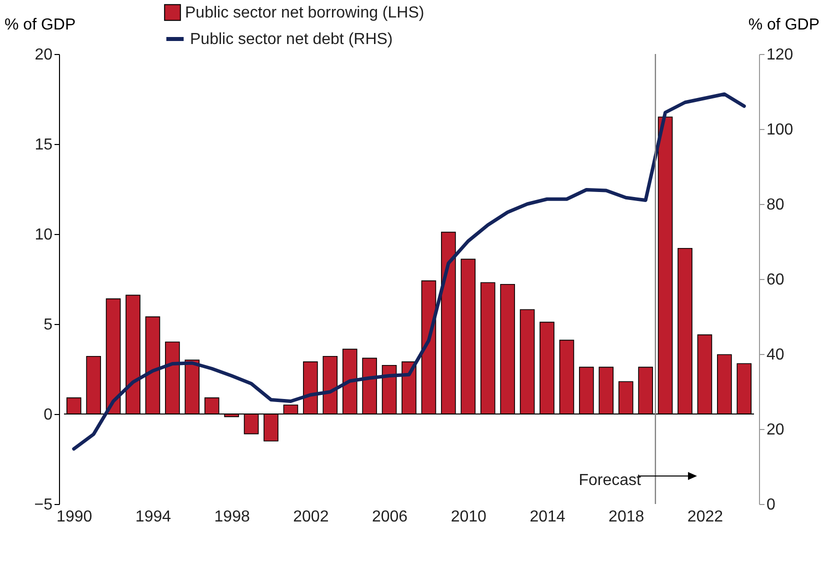 This screenshot has height=572, width=840. I want to click on legend-label: Public sector net borrowing (LHS), so click(304, 13).